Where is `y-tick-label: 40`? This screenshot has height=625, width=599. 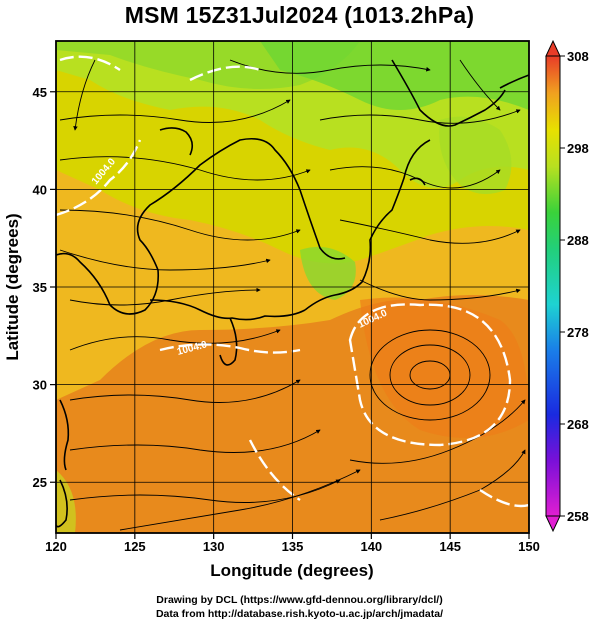
y-tick-label: 40 is located at coordinates (40, 189).